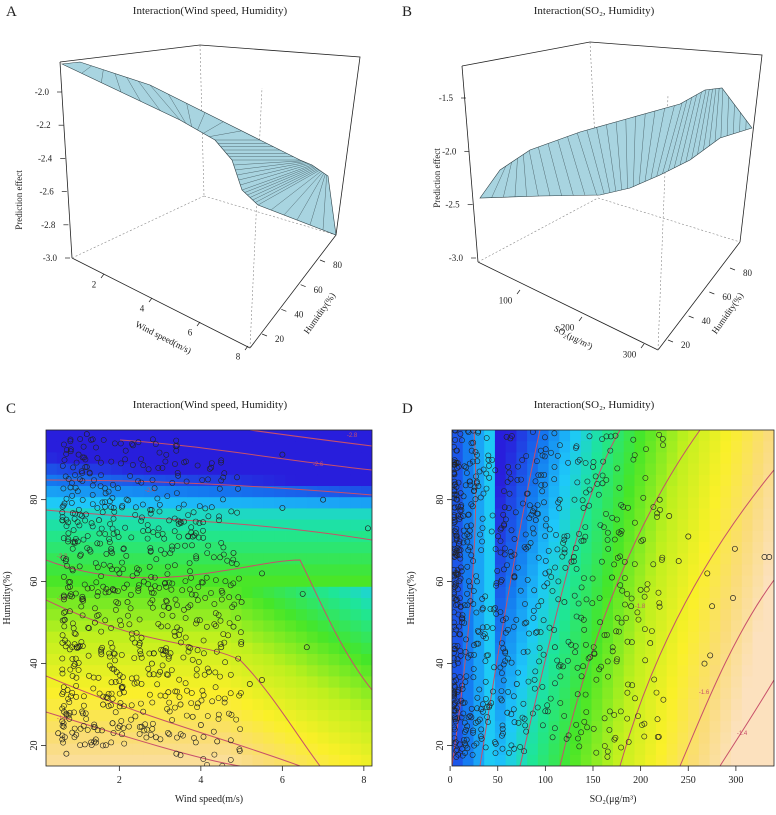  What do you see at coordinates (280, 339) in the screenshot?
I see `panel-a-y-tick-label: 20` at bounding box center [280, 339].